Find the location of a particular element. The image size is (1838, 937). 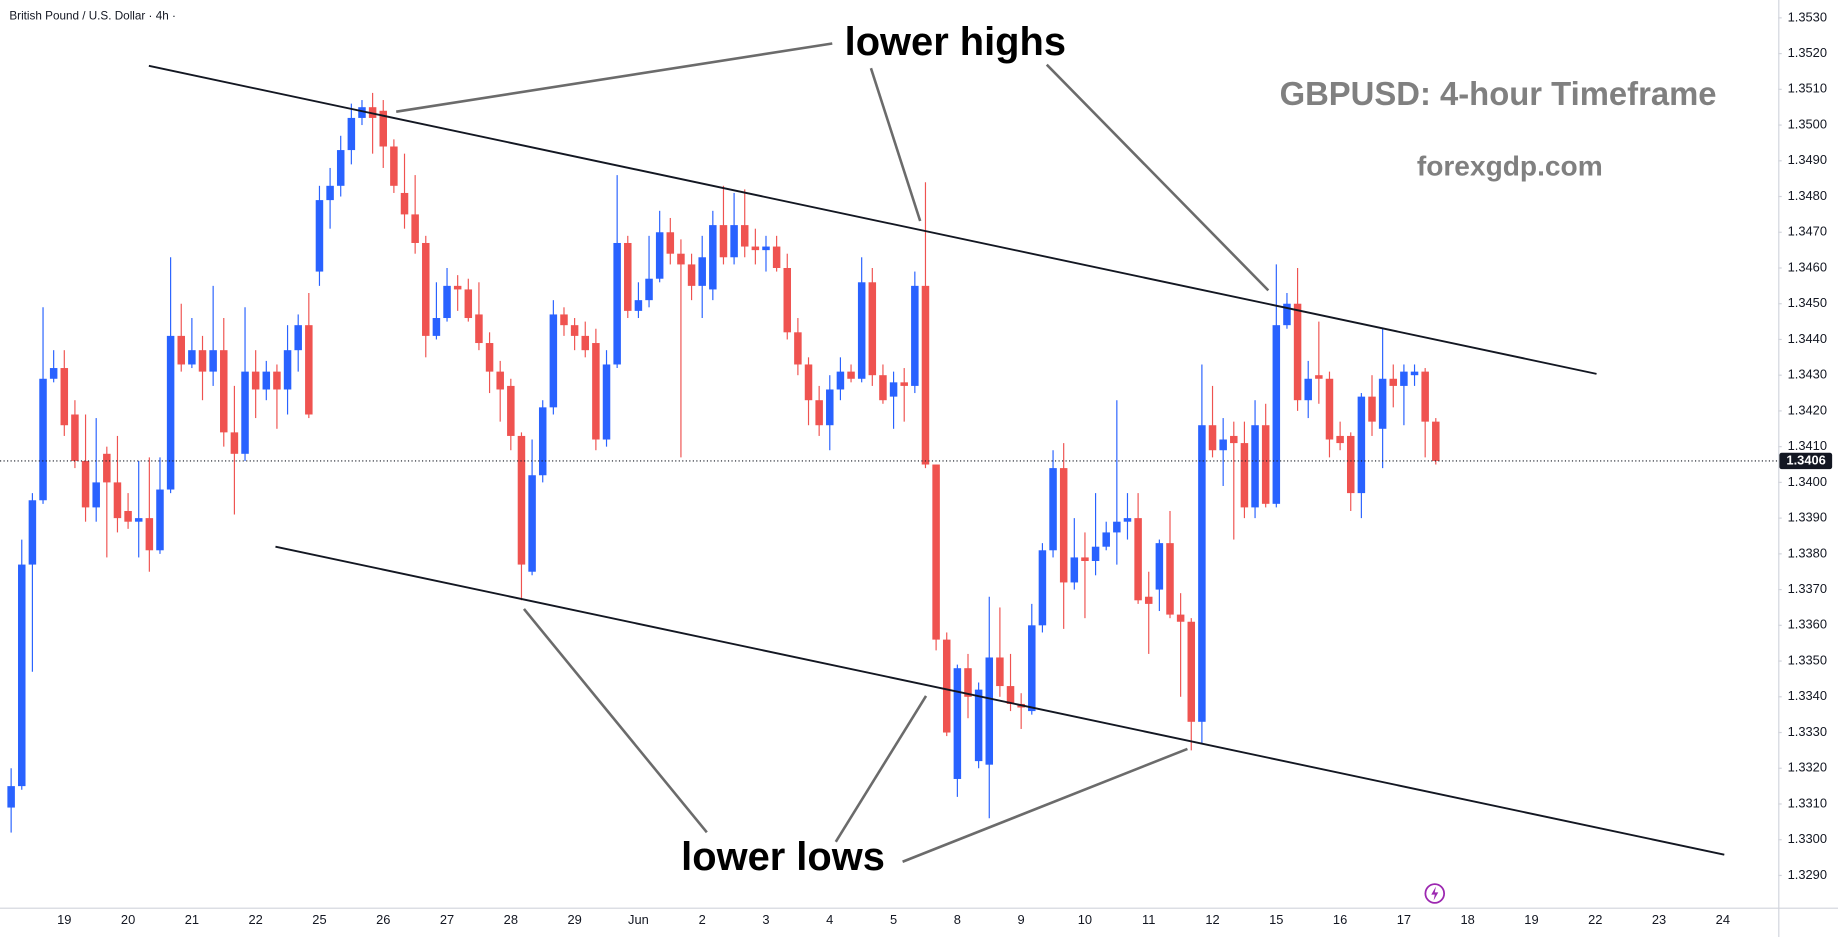

x-tick-label: 28 is located at coordinates (511, 919).